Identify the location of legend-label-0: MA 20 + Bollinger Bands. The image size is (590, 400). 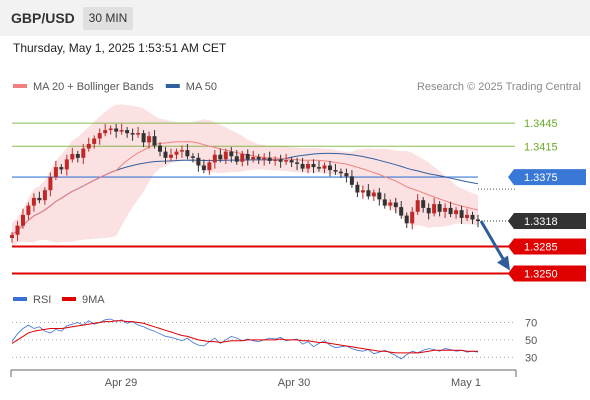
(93, 87).